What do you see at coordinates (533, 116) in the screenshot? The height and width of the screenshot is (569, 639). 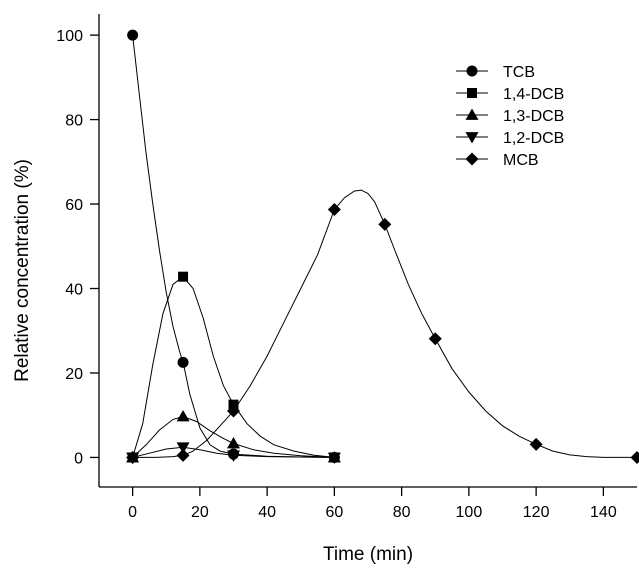 I see `legend-label: 1,3-DCB` at bounding box center [533, 116].